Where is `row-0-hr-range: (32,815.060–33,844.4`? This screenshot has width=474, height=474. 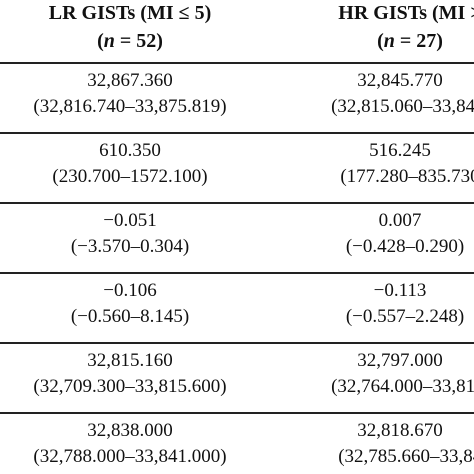
row-0-hr-range: (32,815.060–33,844.4 is located at coordinates (402, 106).